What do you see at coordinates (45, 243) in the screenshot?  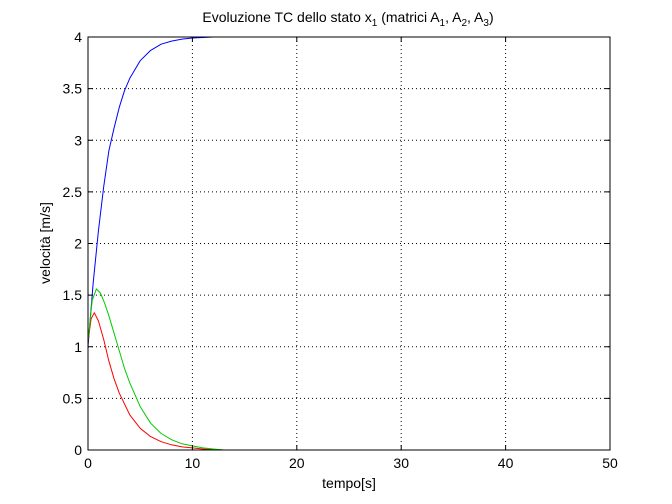 I see `y-axis-label: velocità [m/s]` at bounding box center [45, 243].